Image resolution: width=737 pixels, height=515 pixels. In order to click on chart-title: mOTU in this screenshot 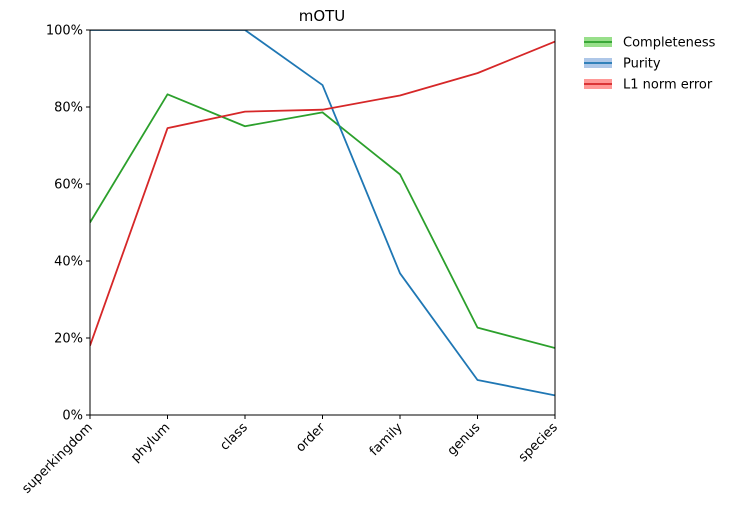, I will do `click(322, 16)`.